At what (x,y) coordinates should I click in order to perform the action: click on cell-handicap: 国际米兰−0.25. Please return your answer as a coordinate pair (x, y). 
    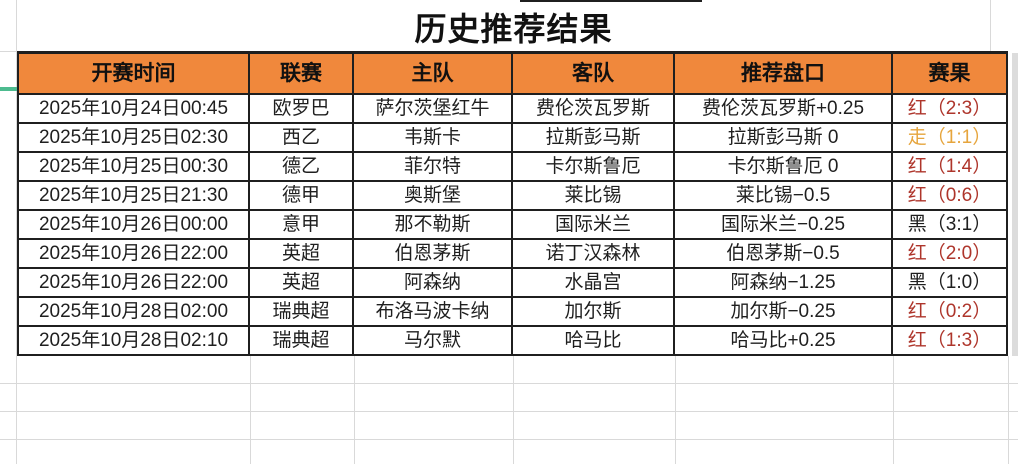
    Looking at the image, I should click on (784, 225).